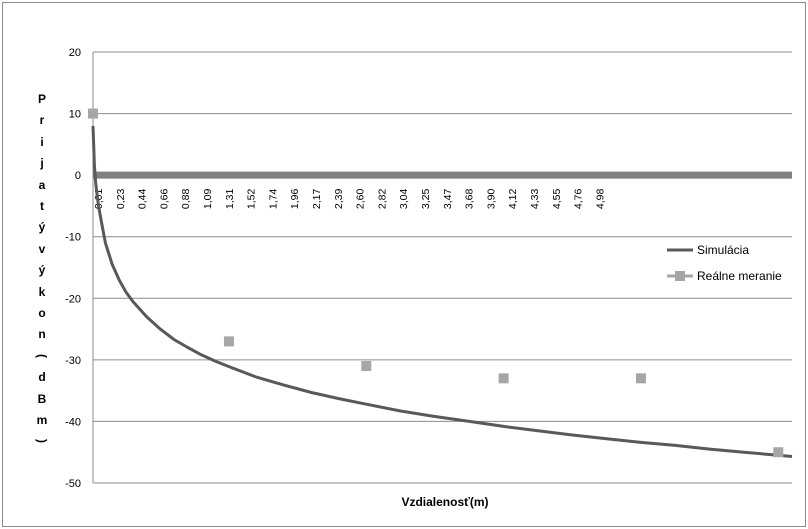  Describe the element at coordinates (448, 199) in the screenshot. I see `x-tick-label: 3,47` at that location.